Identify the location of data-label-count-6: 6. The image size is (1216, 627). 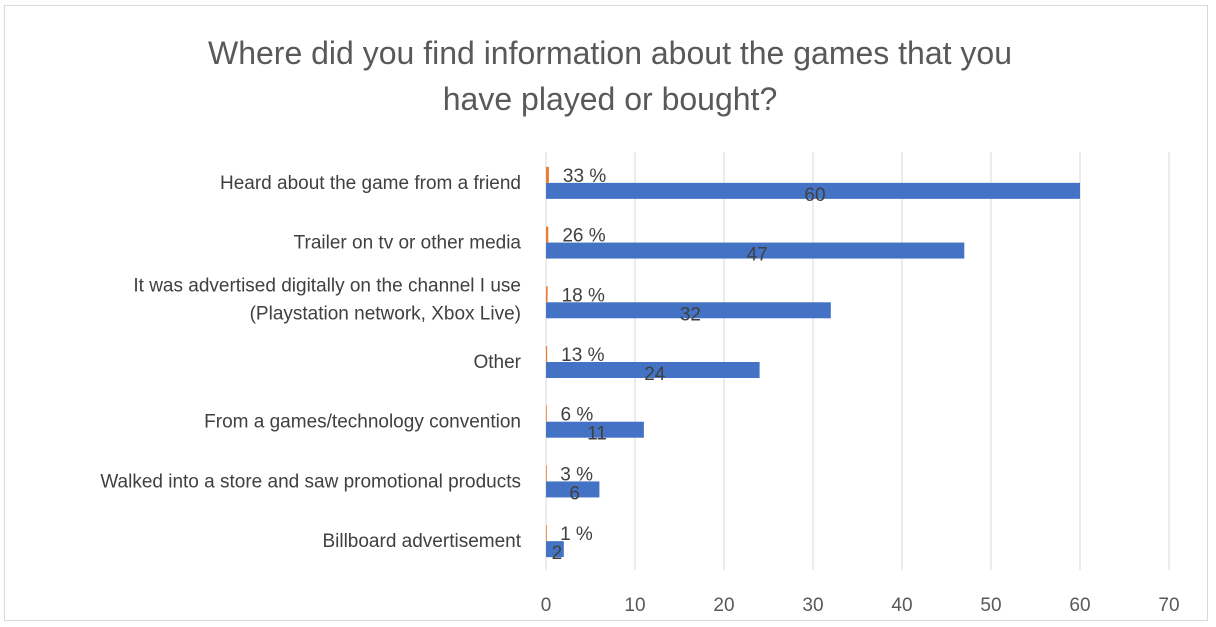
(574, 493).